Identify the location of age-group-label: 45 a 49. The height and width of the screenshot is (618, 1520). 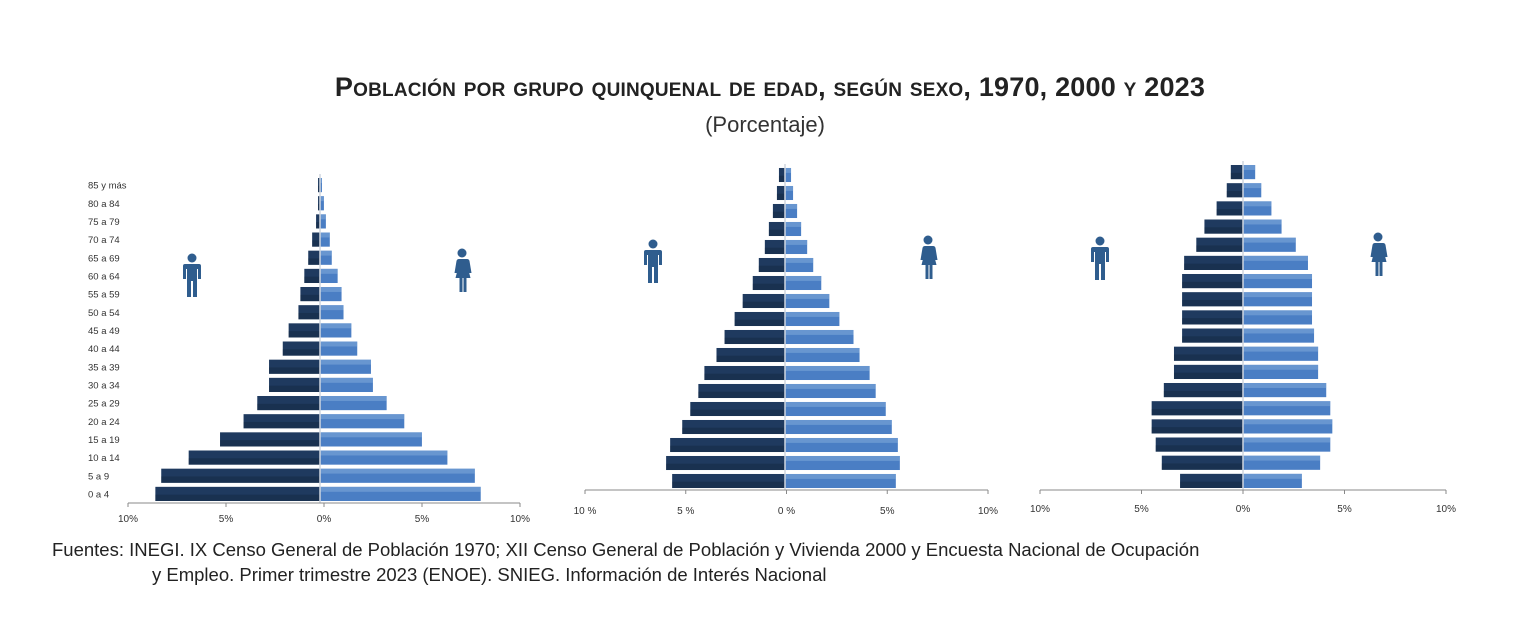
(104, 331).